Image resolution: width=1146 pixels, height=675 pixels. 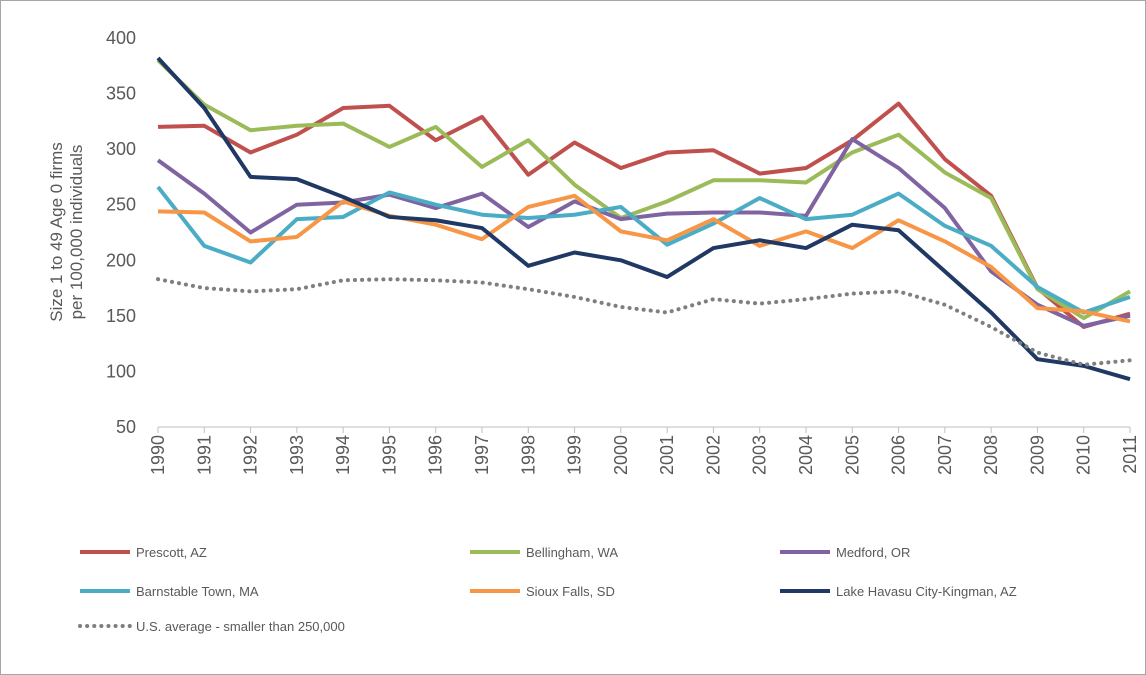 What do you see at coordinates (240, 626) in the screenshot?
I see `legend-label: U.S. average - smaller than 250,000` at bounding box center [240, 626].